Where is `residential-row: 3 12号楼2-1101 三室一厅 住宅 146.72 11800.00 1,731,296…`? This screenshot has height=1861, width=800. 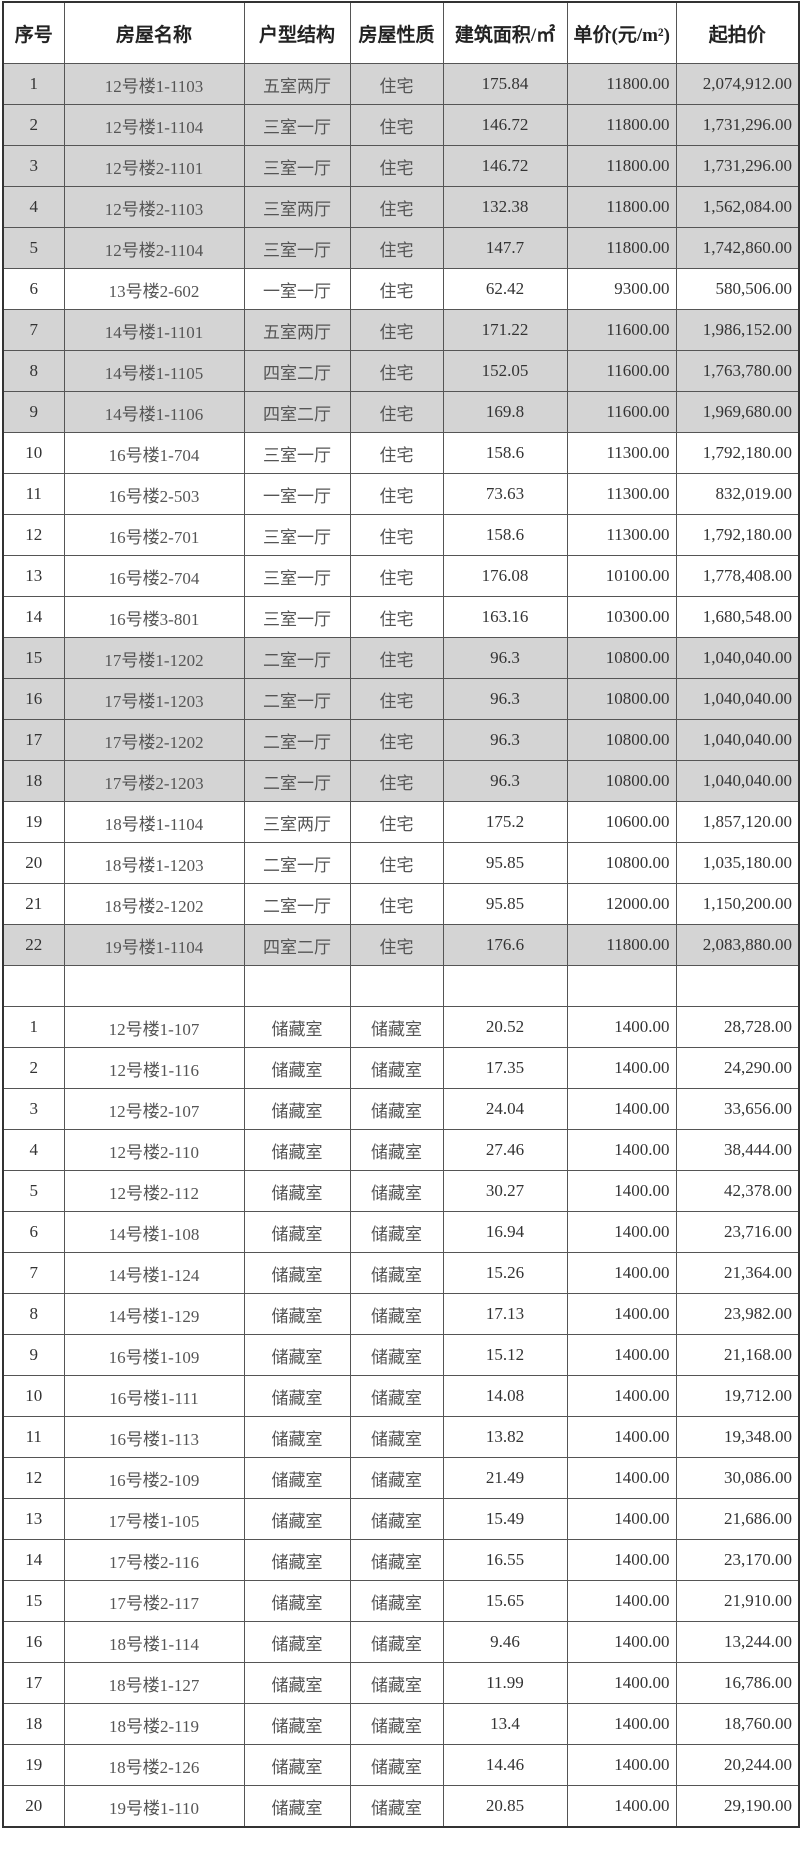
residential-row: 3 12号楼2-1101 三室一厅 住宅 146.72 11800.00 1,731,296… is located at coordinates (401, 166).